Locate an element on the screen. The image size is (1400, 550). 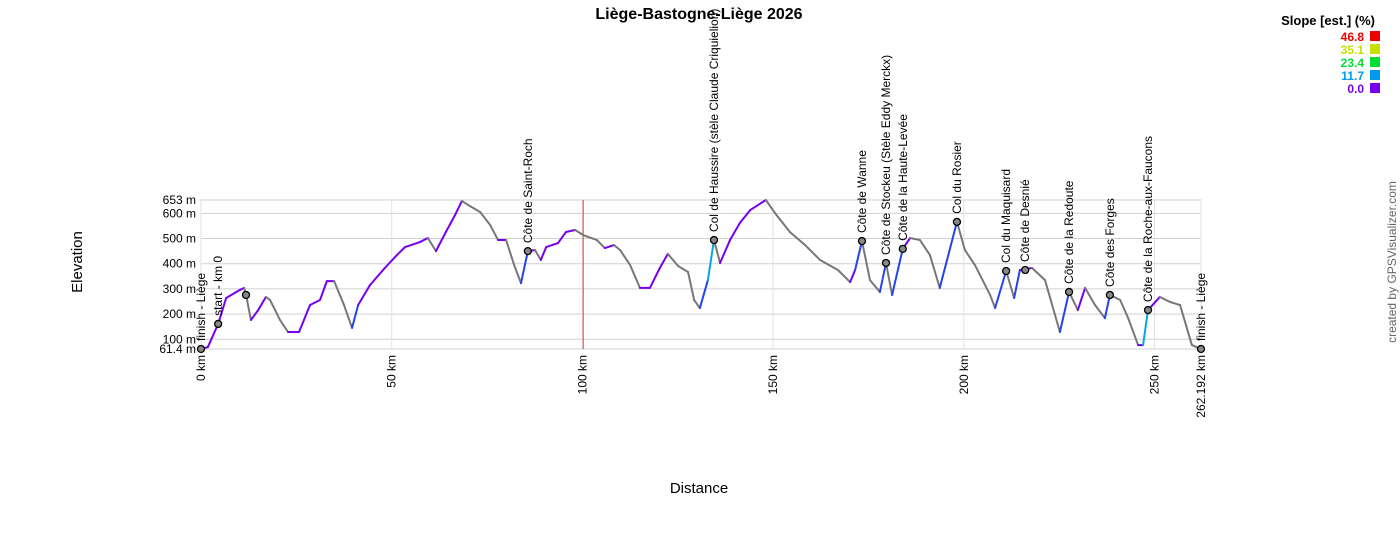
waypoint-label: Col du Maquisard is located at coordinates (1006, 216).